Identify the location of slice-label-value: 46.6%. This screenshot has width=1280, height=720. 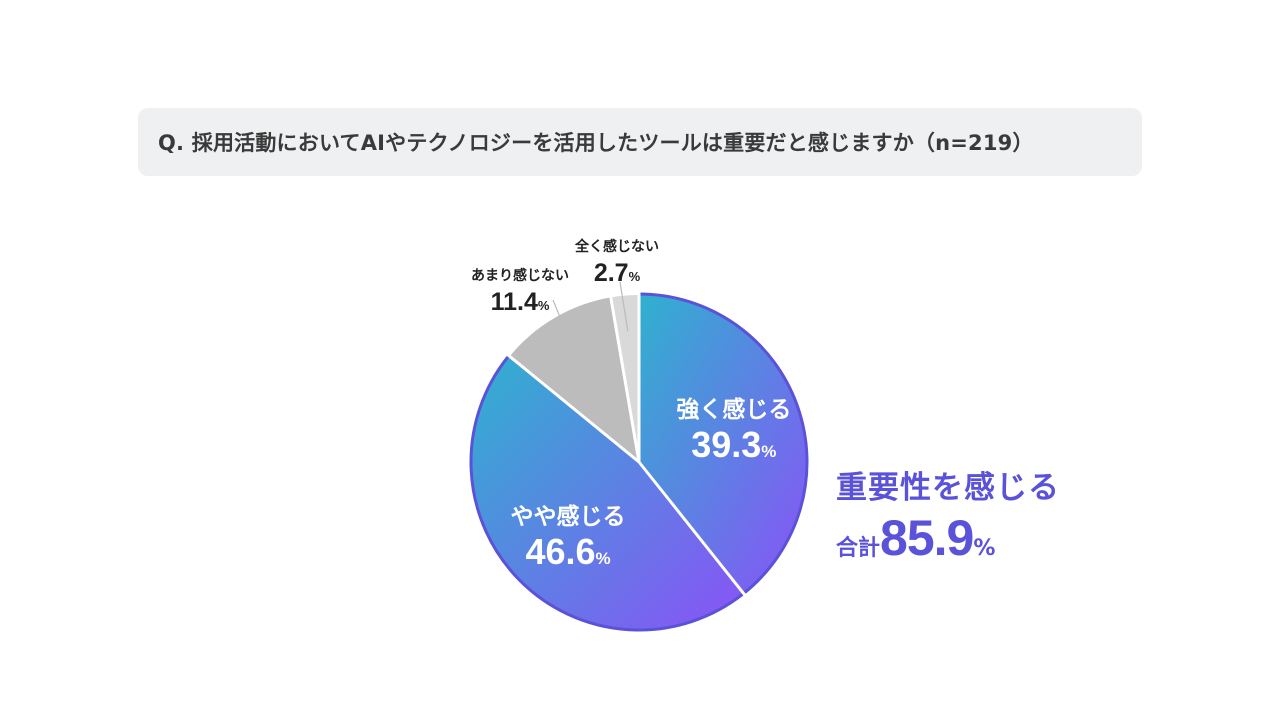
(567, 551).